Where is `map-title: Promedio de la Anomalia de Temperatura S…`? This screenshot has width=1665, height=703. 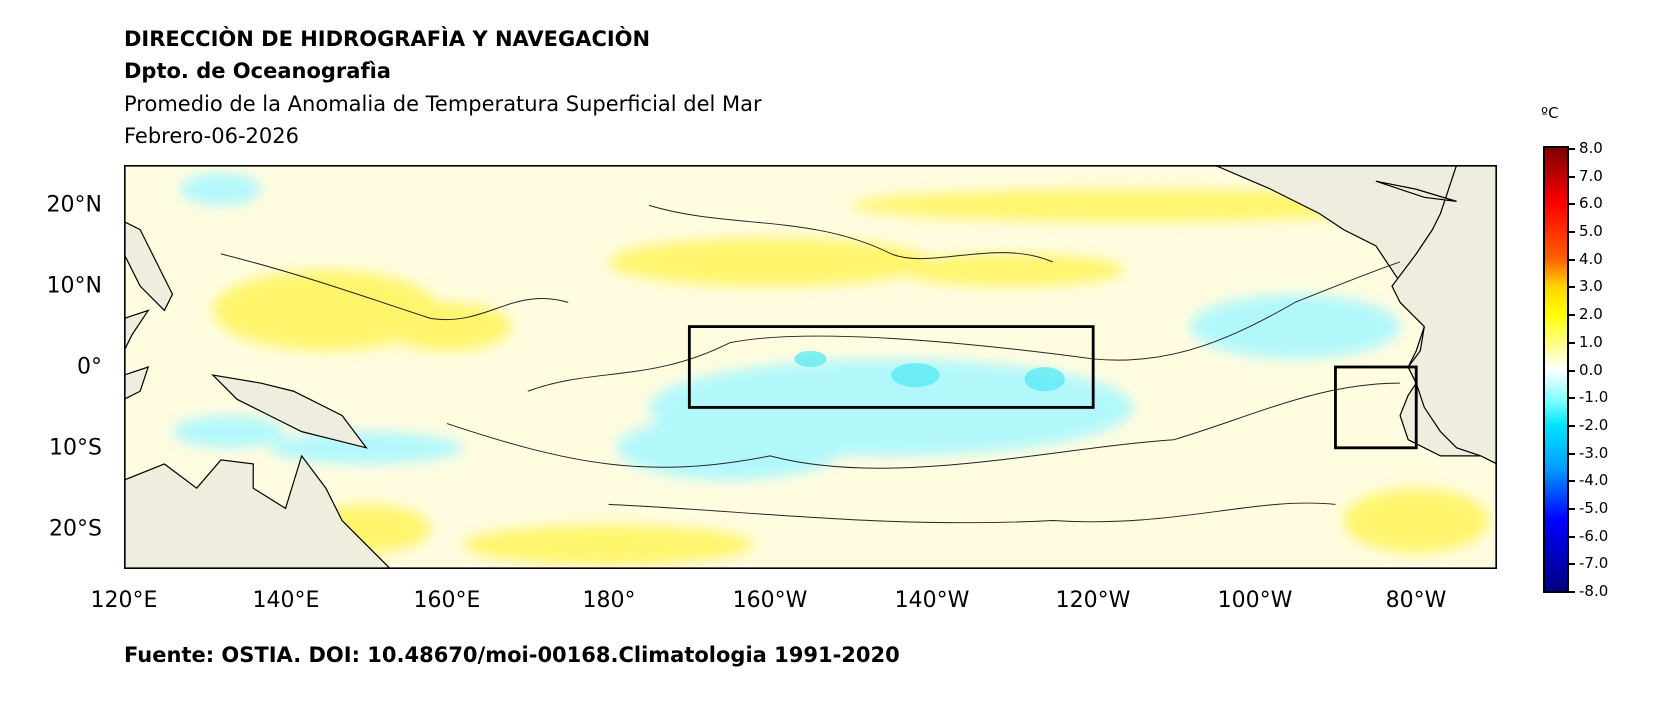 map-title: Promedio de la Anomalia de Temperatura S… is located at coordinates (443, 104).